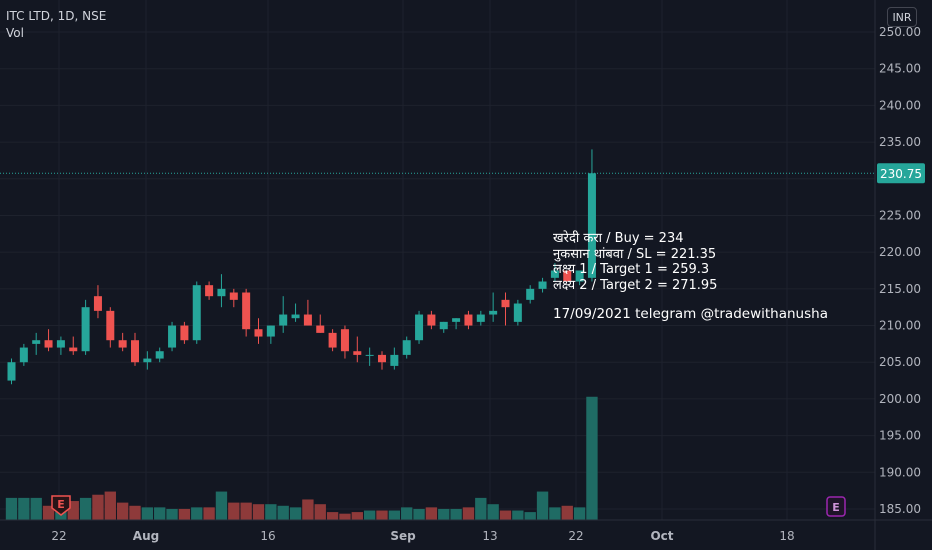 The image size is (932, 550). I want to click on price-tick-label: 215.00, so click(900, 289).